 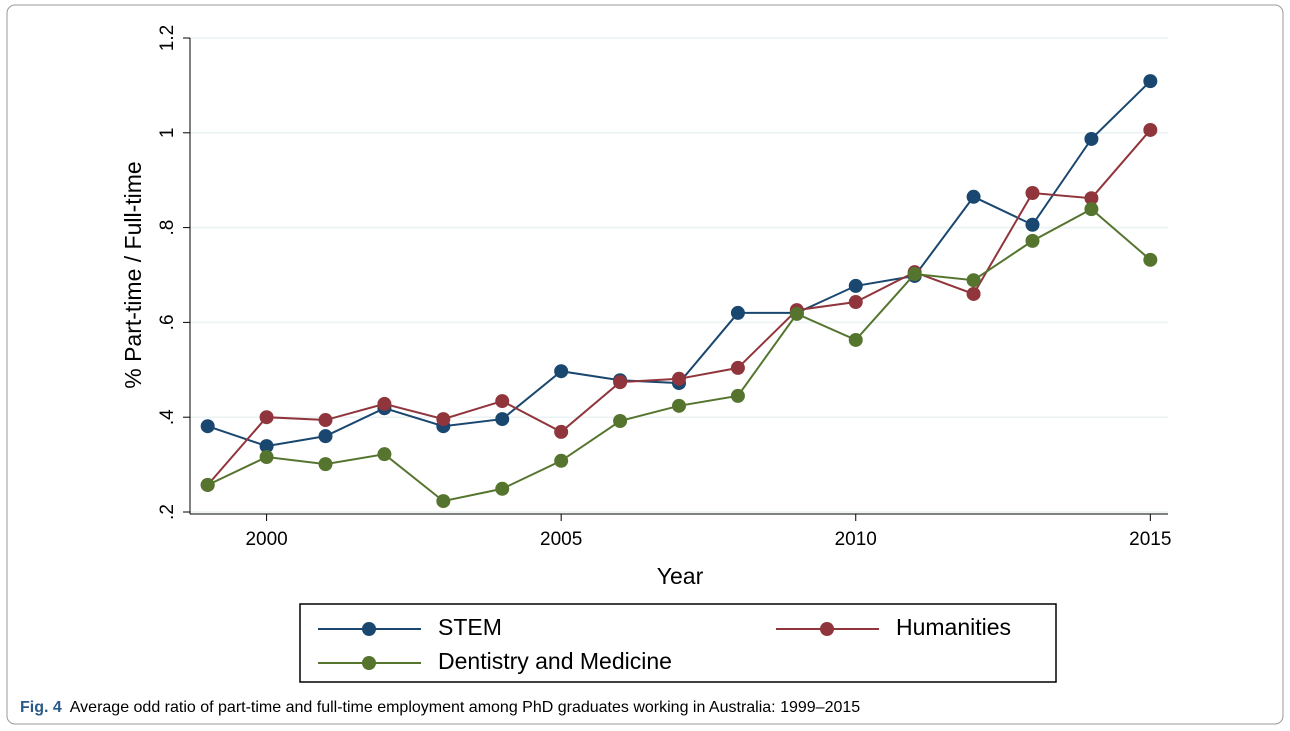 I want to click on y-tick-label: 1.2, so click(x=167, y=38).